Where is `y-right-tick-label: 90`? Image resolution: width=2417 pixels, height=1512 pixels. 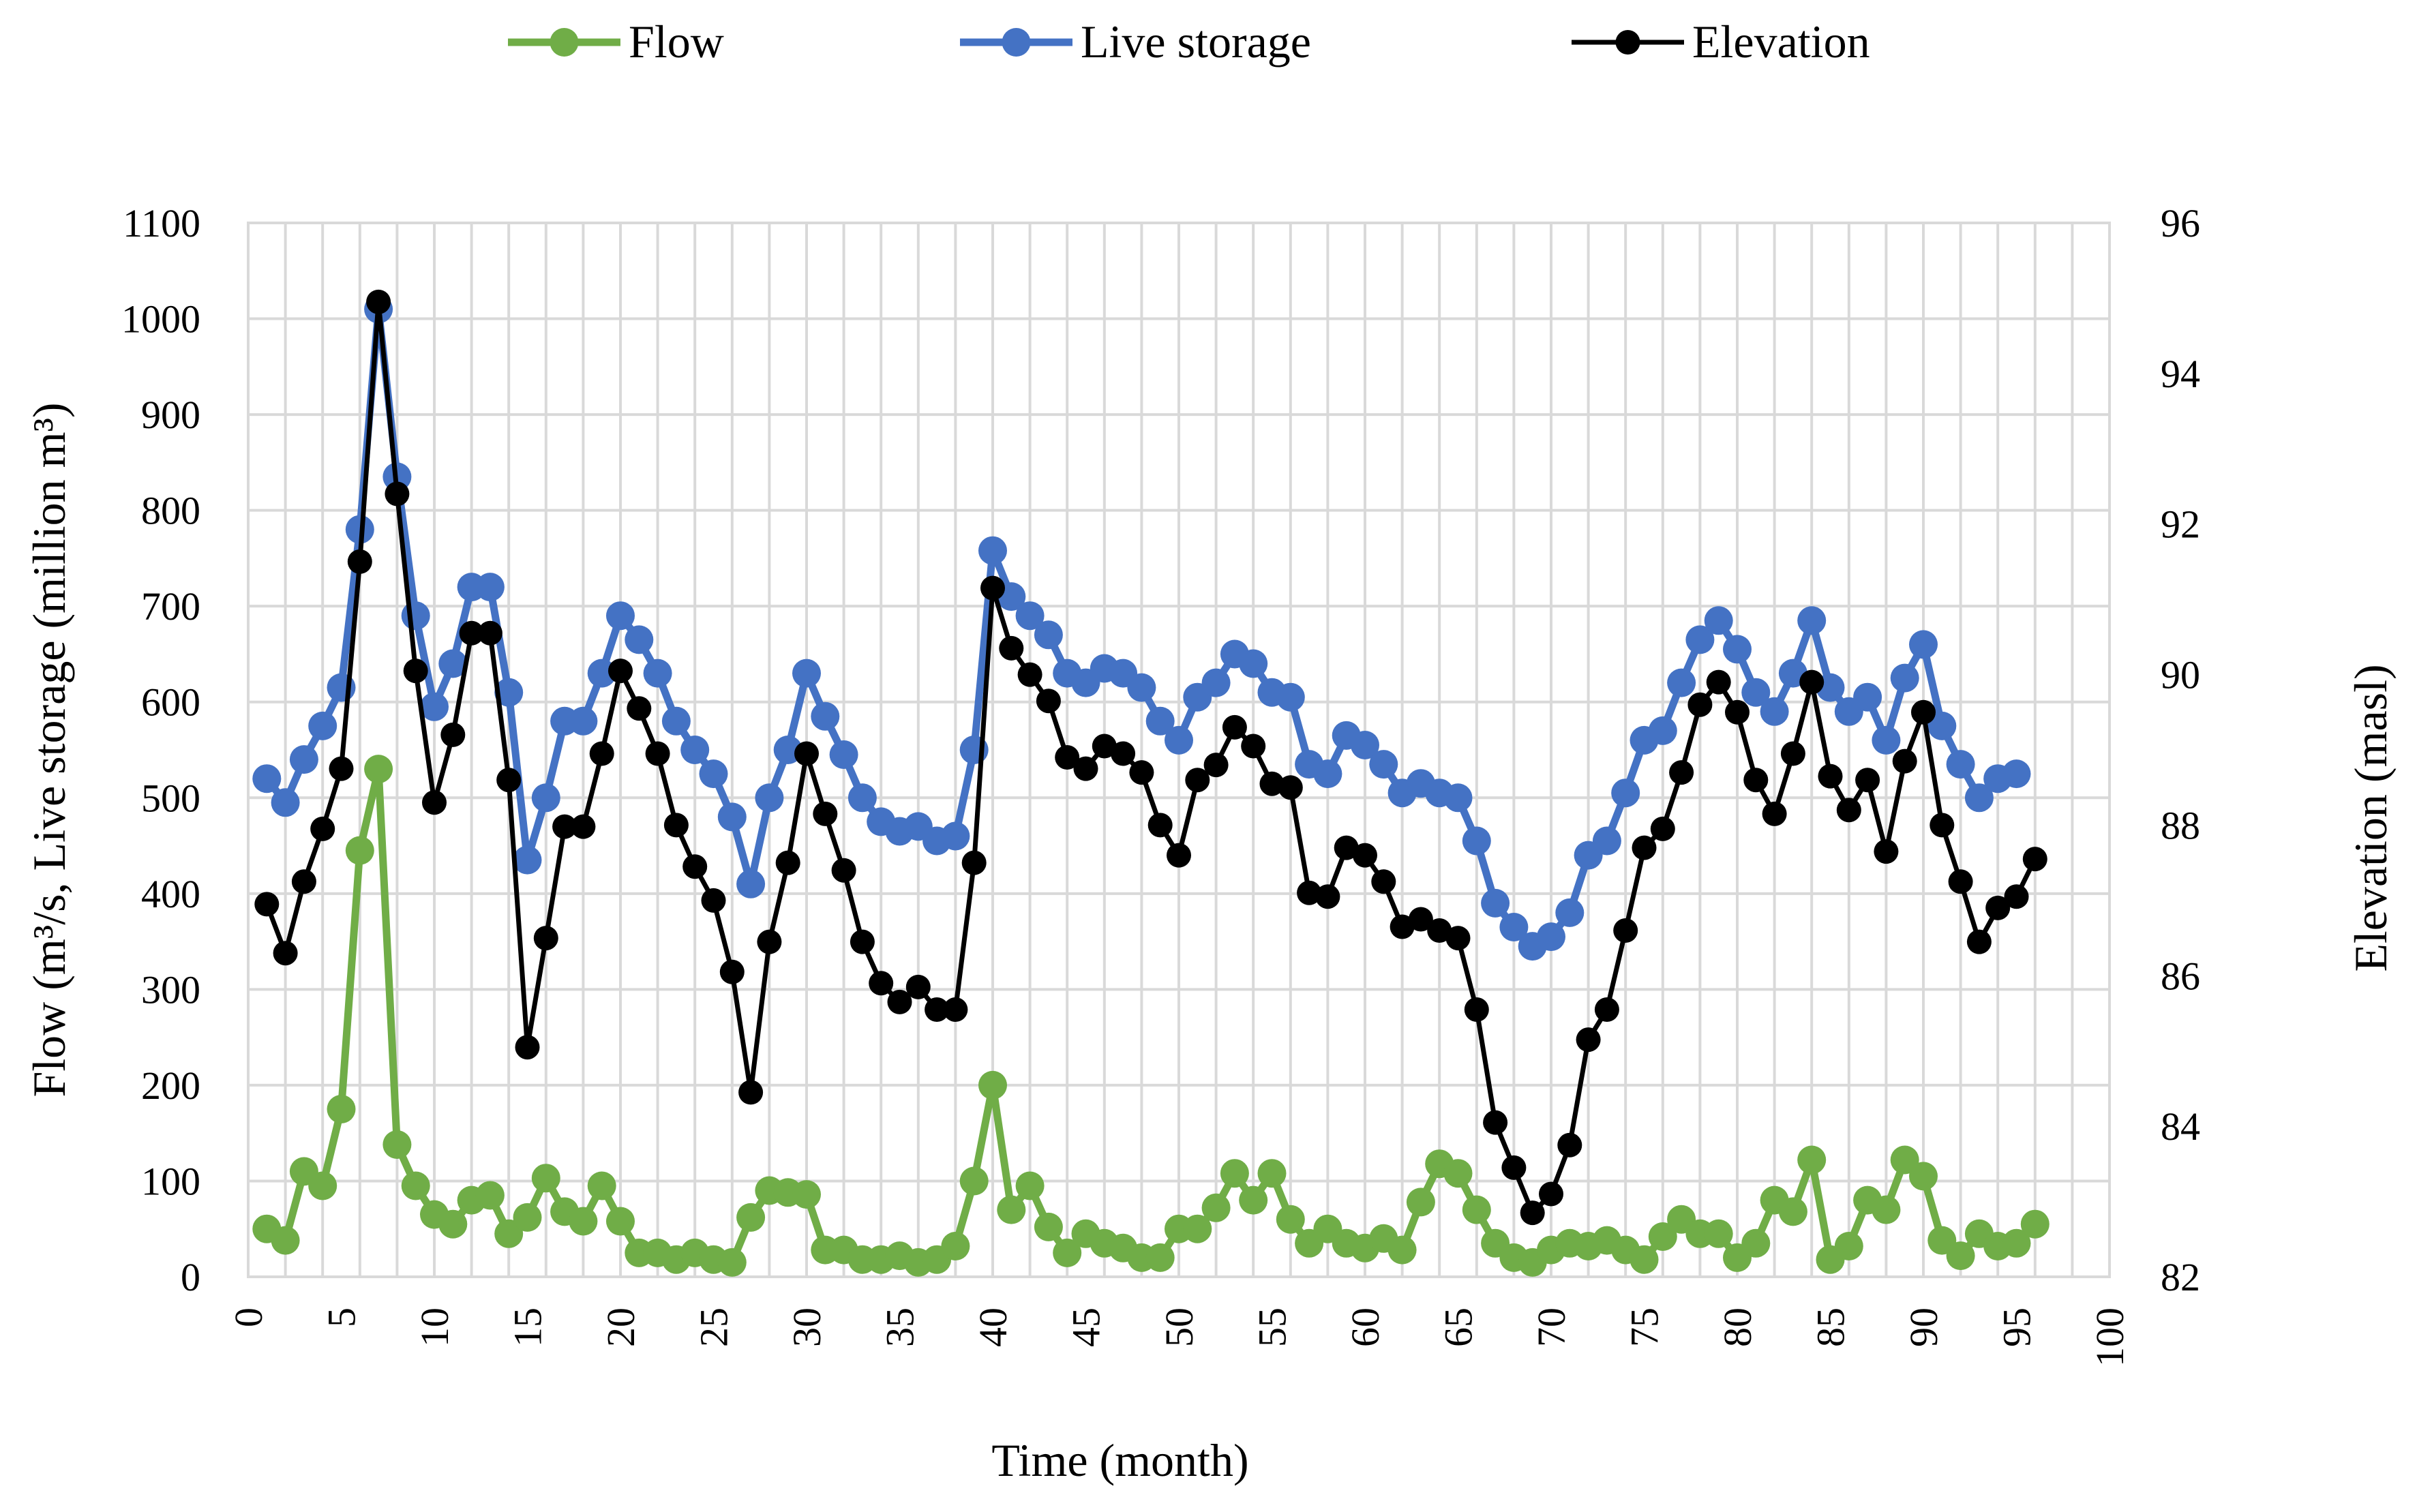
y-right-tick-label: 90 is located at coordinates (2180, 675).